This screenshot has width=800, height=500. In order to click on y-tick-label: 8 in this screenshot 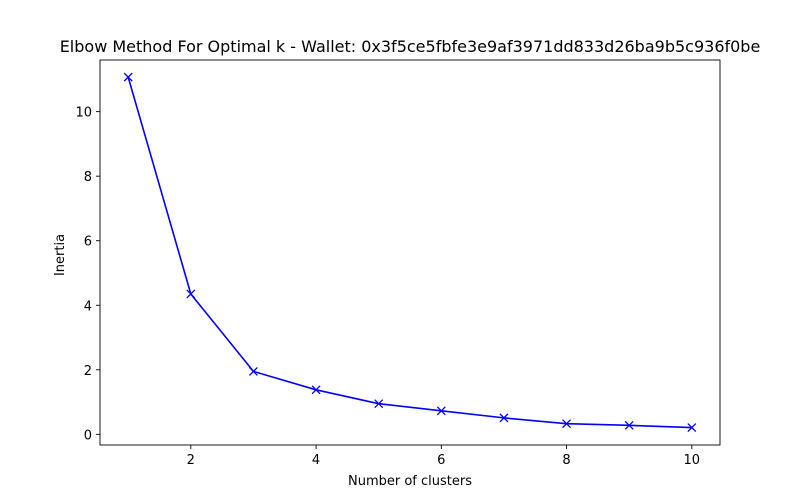, I will do `click(88, 177)`.